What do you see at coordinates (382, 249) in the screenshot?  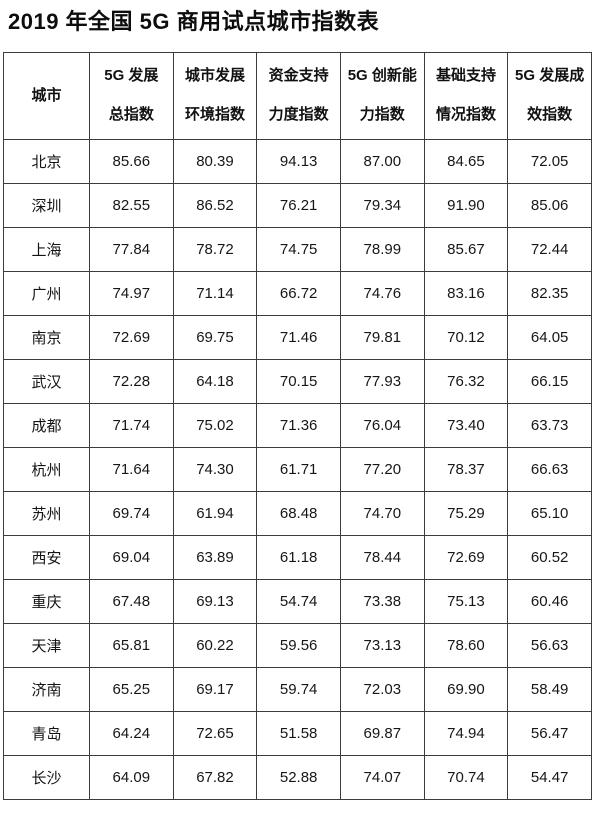 I see `value-cell: 78.99` at bounding box center [382, 249].